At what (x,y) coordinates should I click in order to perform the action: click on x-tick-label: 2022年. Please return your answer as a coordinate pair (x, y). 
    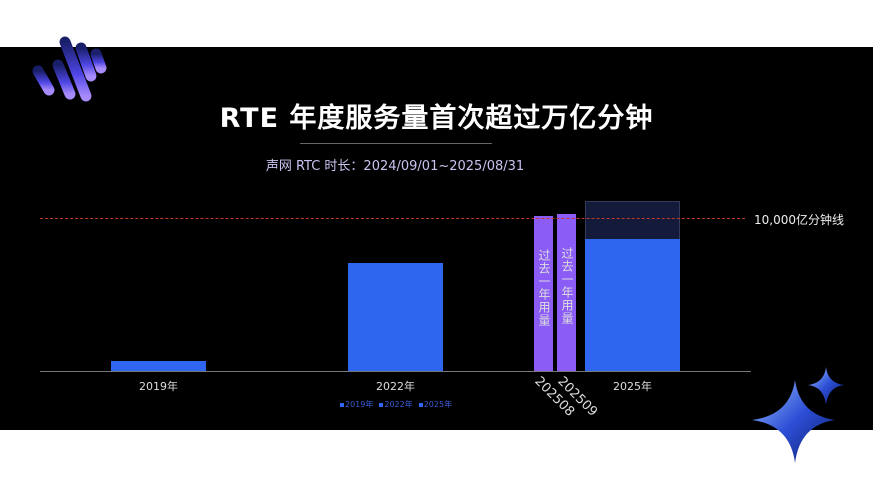
    Looking at the image, I should click on (395, 386).